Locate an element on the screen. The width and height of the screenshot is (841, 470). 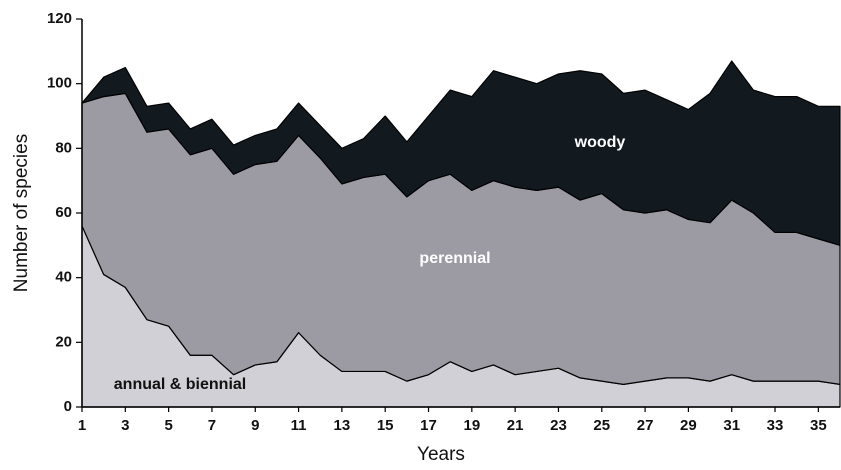
y-tick-label: 0 is located at coordinates (68, 406).